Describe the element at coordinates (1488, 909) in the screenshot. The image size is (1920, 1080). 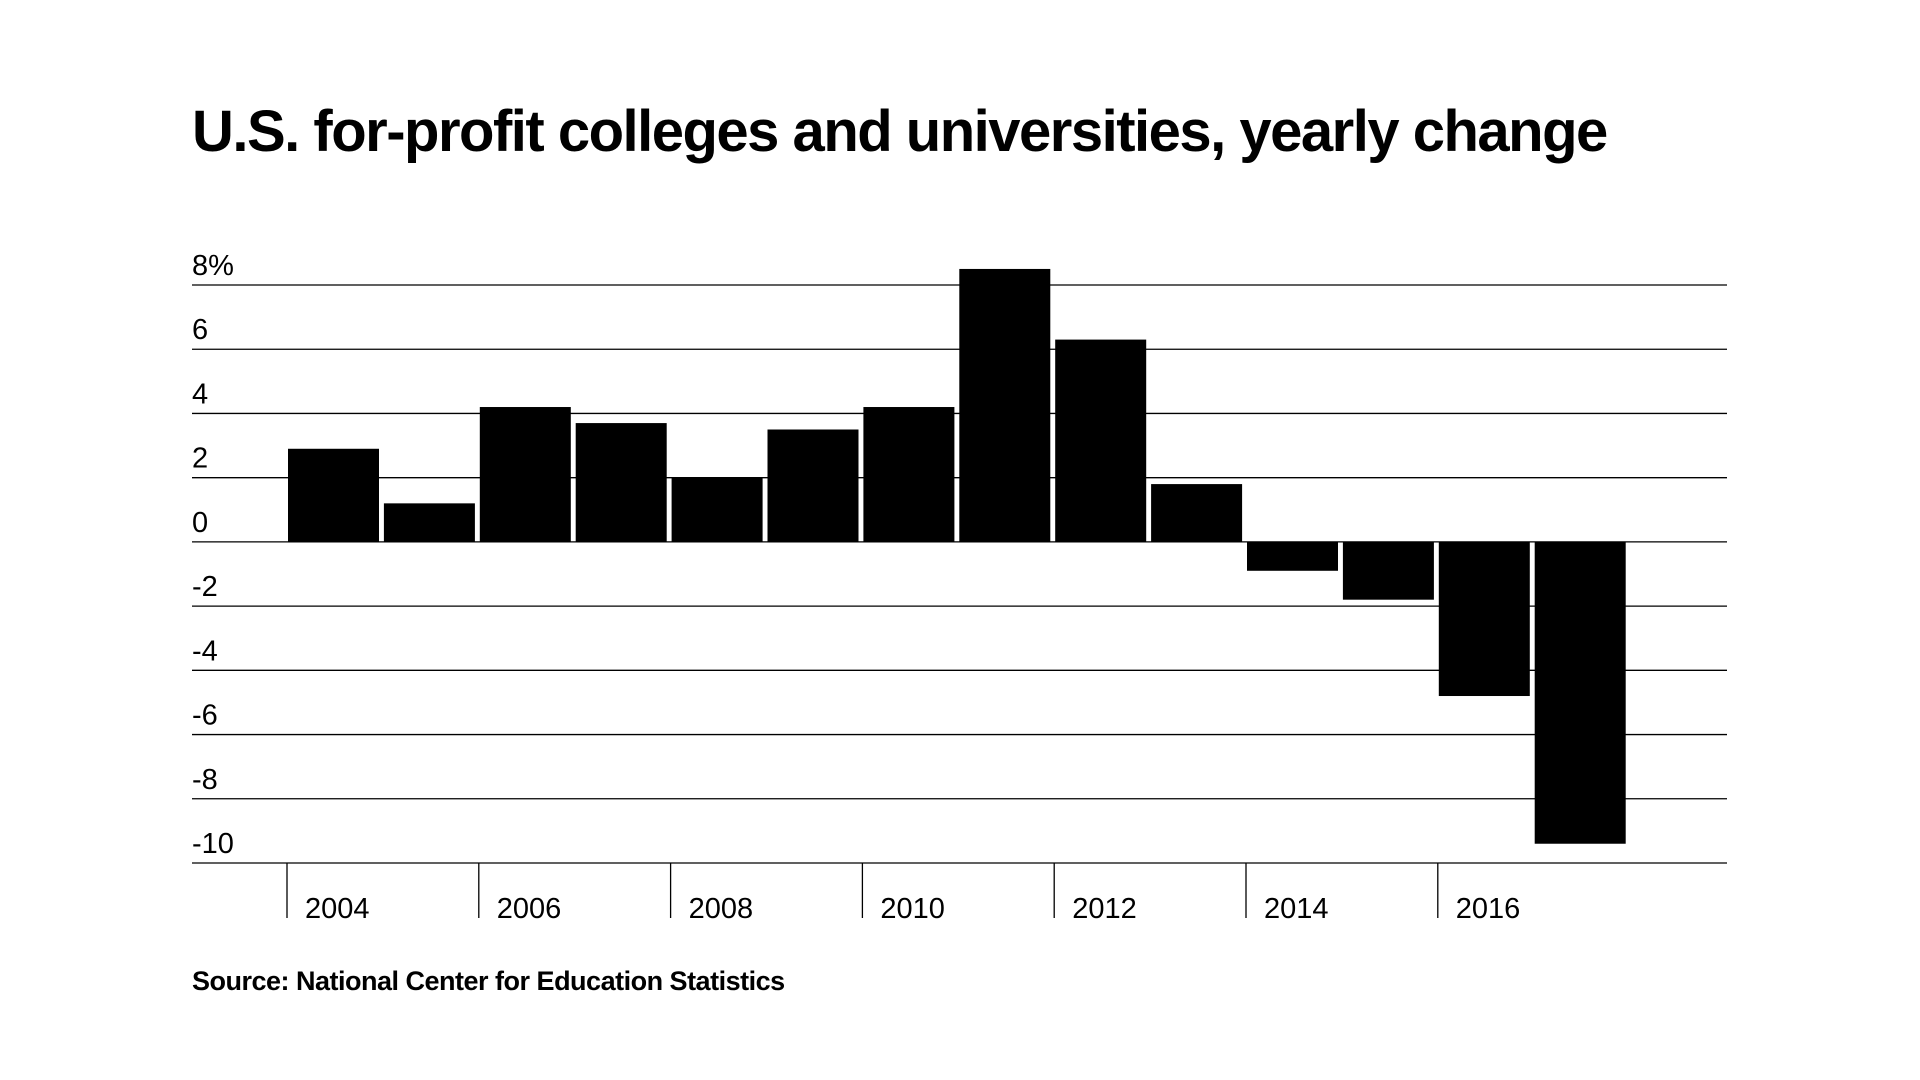
I see `x-tick-label: 2016` at that location.